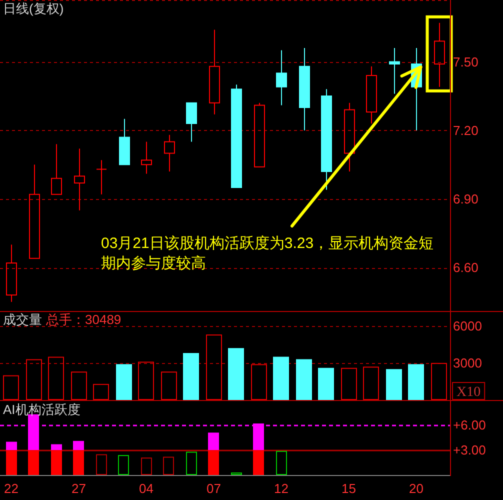  What do you see at coordinates (465, 130) in the screenshot?
I see `y-tick-label: 7.20` at bounding box center [465, 130].